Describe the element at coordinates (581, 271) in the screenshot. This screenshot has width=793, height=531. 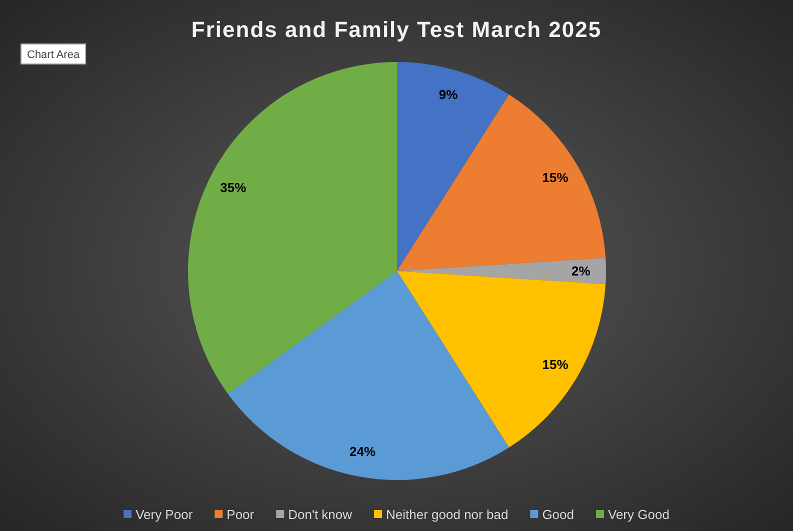
I see `data-label: 2%` at that location.